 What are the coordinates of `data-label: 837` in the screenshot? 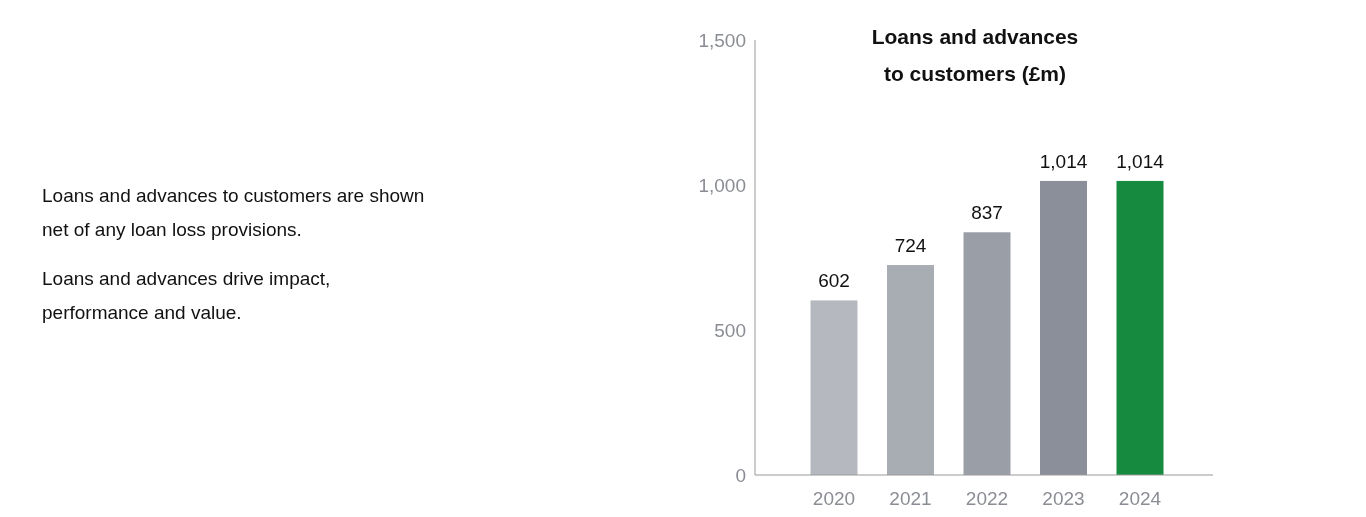 It's located at (987, 213).